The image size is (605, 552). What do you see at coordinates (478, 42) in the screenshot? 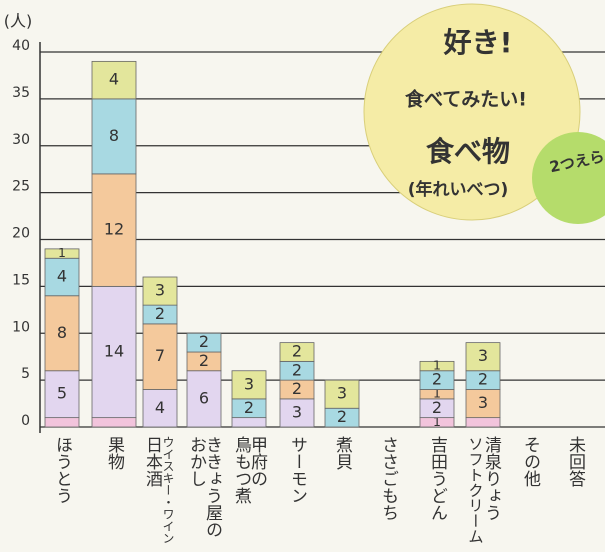
I see `title-line: 好き!` at bounding box center [478, 42].